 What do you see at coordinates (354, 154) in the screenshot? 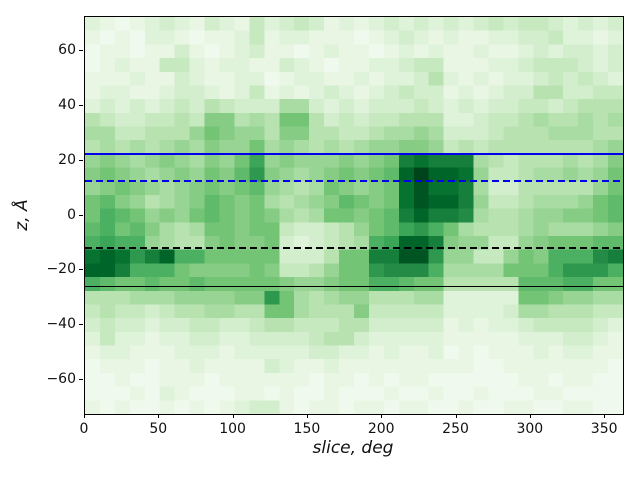
I see `blue-solid-line` at bounding box center [354, 154].